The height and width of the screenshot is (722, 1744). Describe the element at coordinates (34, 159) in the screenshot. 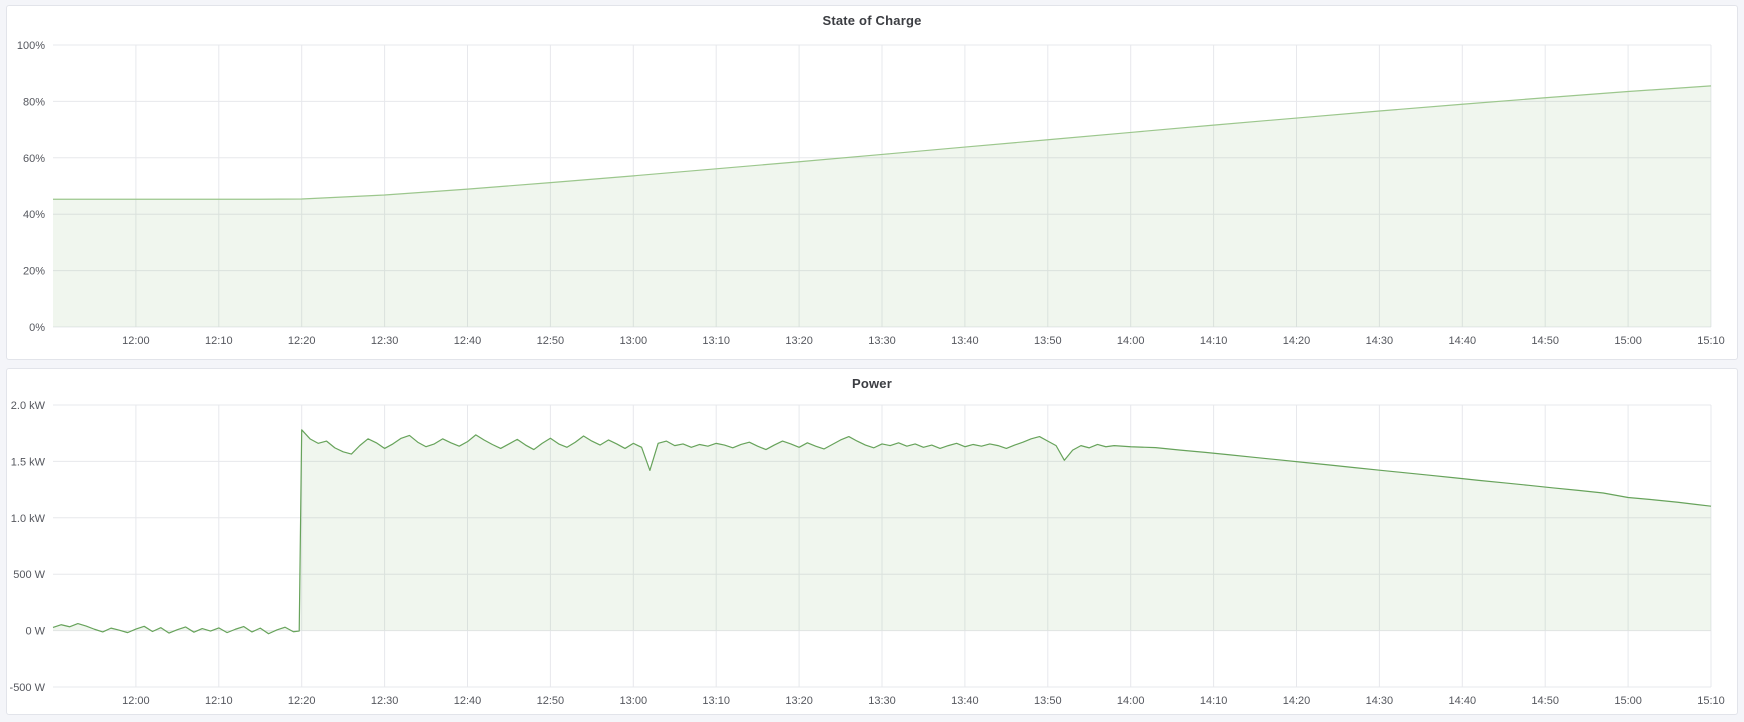

I see `y-axis-tick-label: 60%` at that location.